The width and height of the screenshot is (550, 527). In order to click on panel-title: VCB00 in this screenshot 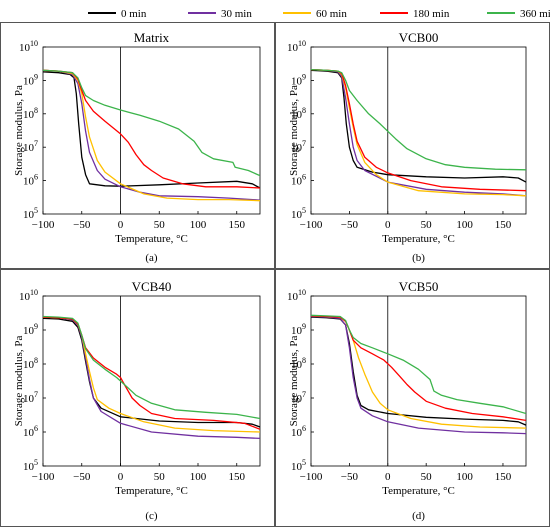, I will do `click(419, 37)`.